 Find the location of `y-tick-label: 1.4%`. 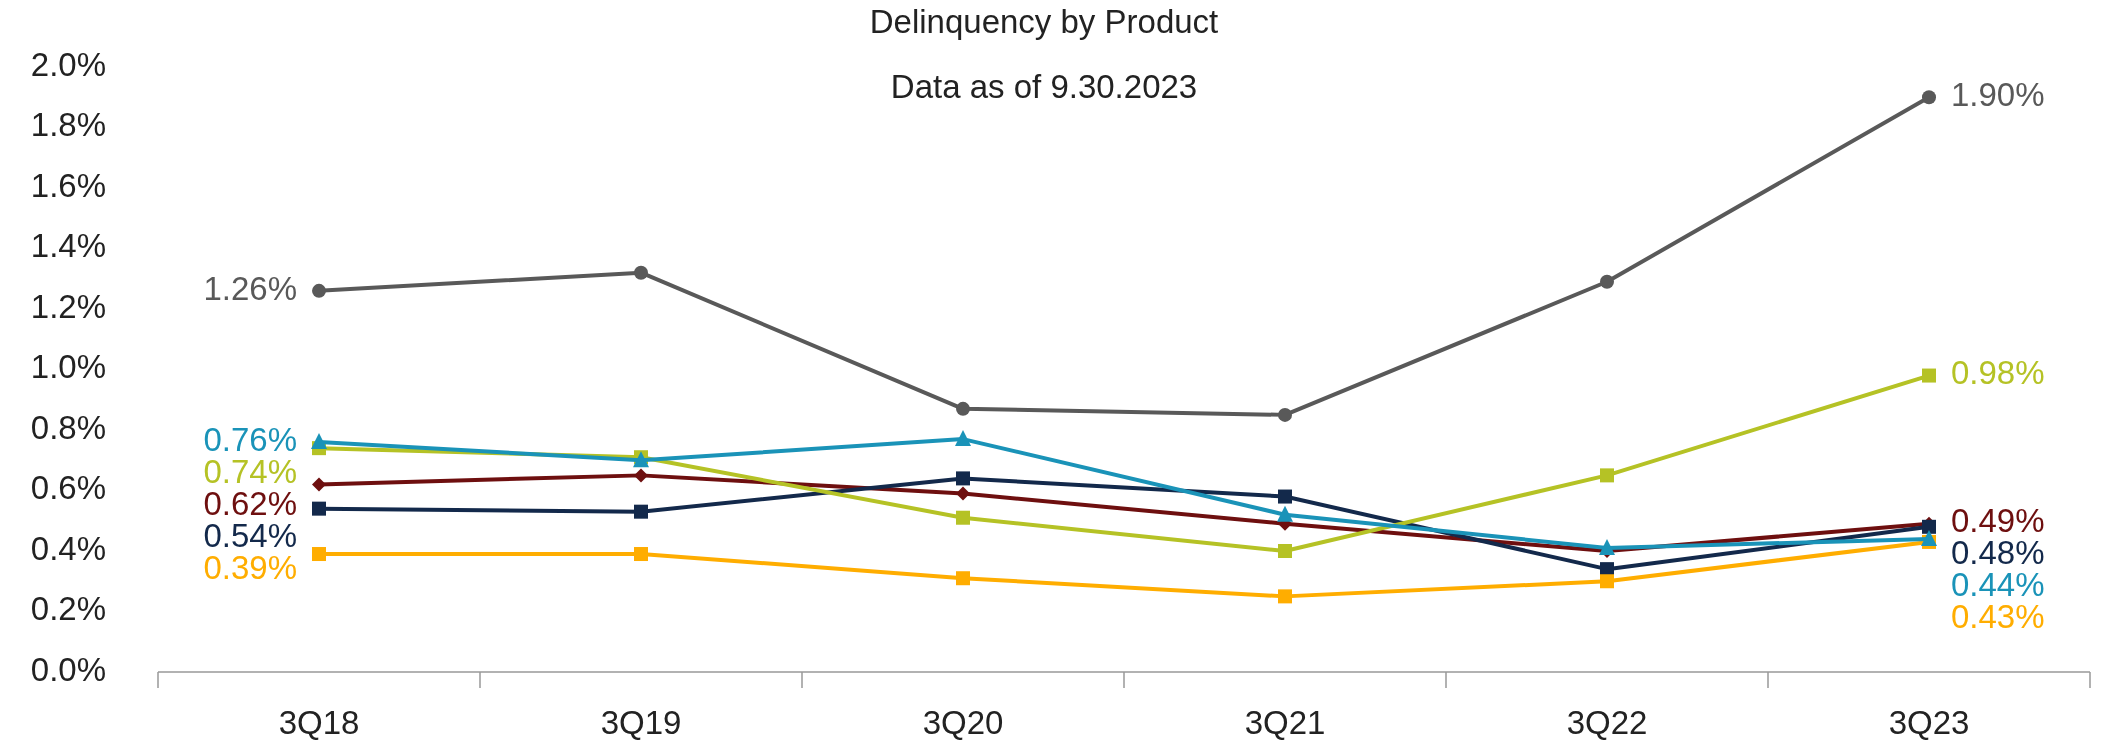

y-tick-label: 1.4% is located at coordinates (68, 246).